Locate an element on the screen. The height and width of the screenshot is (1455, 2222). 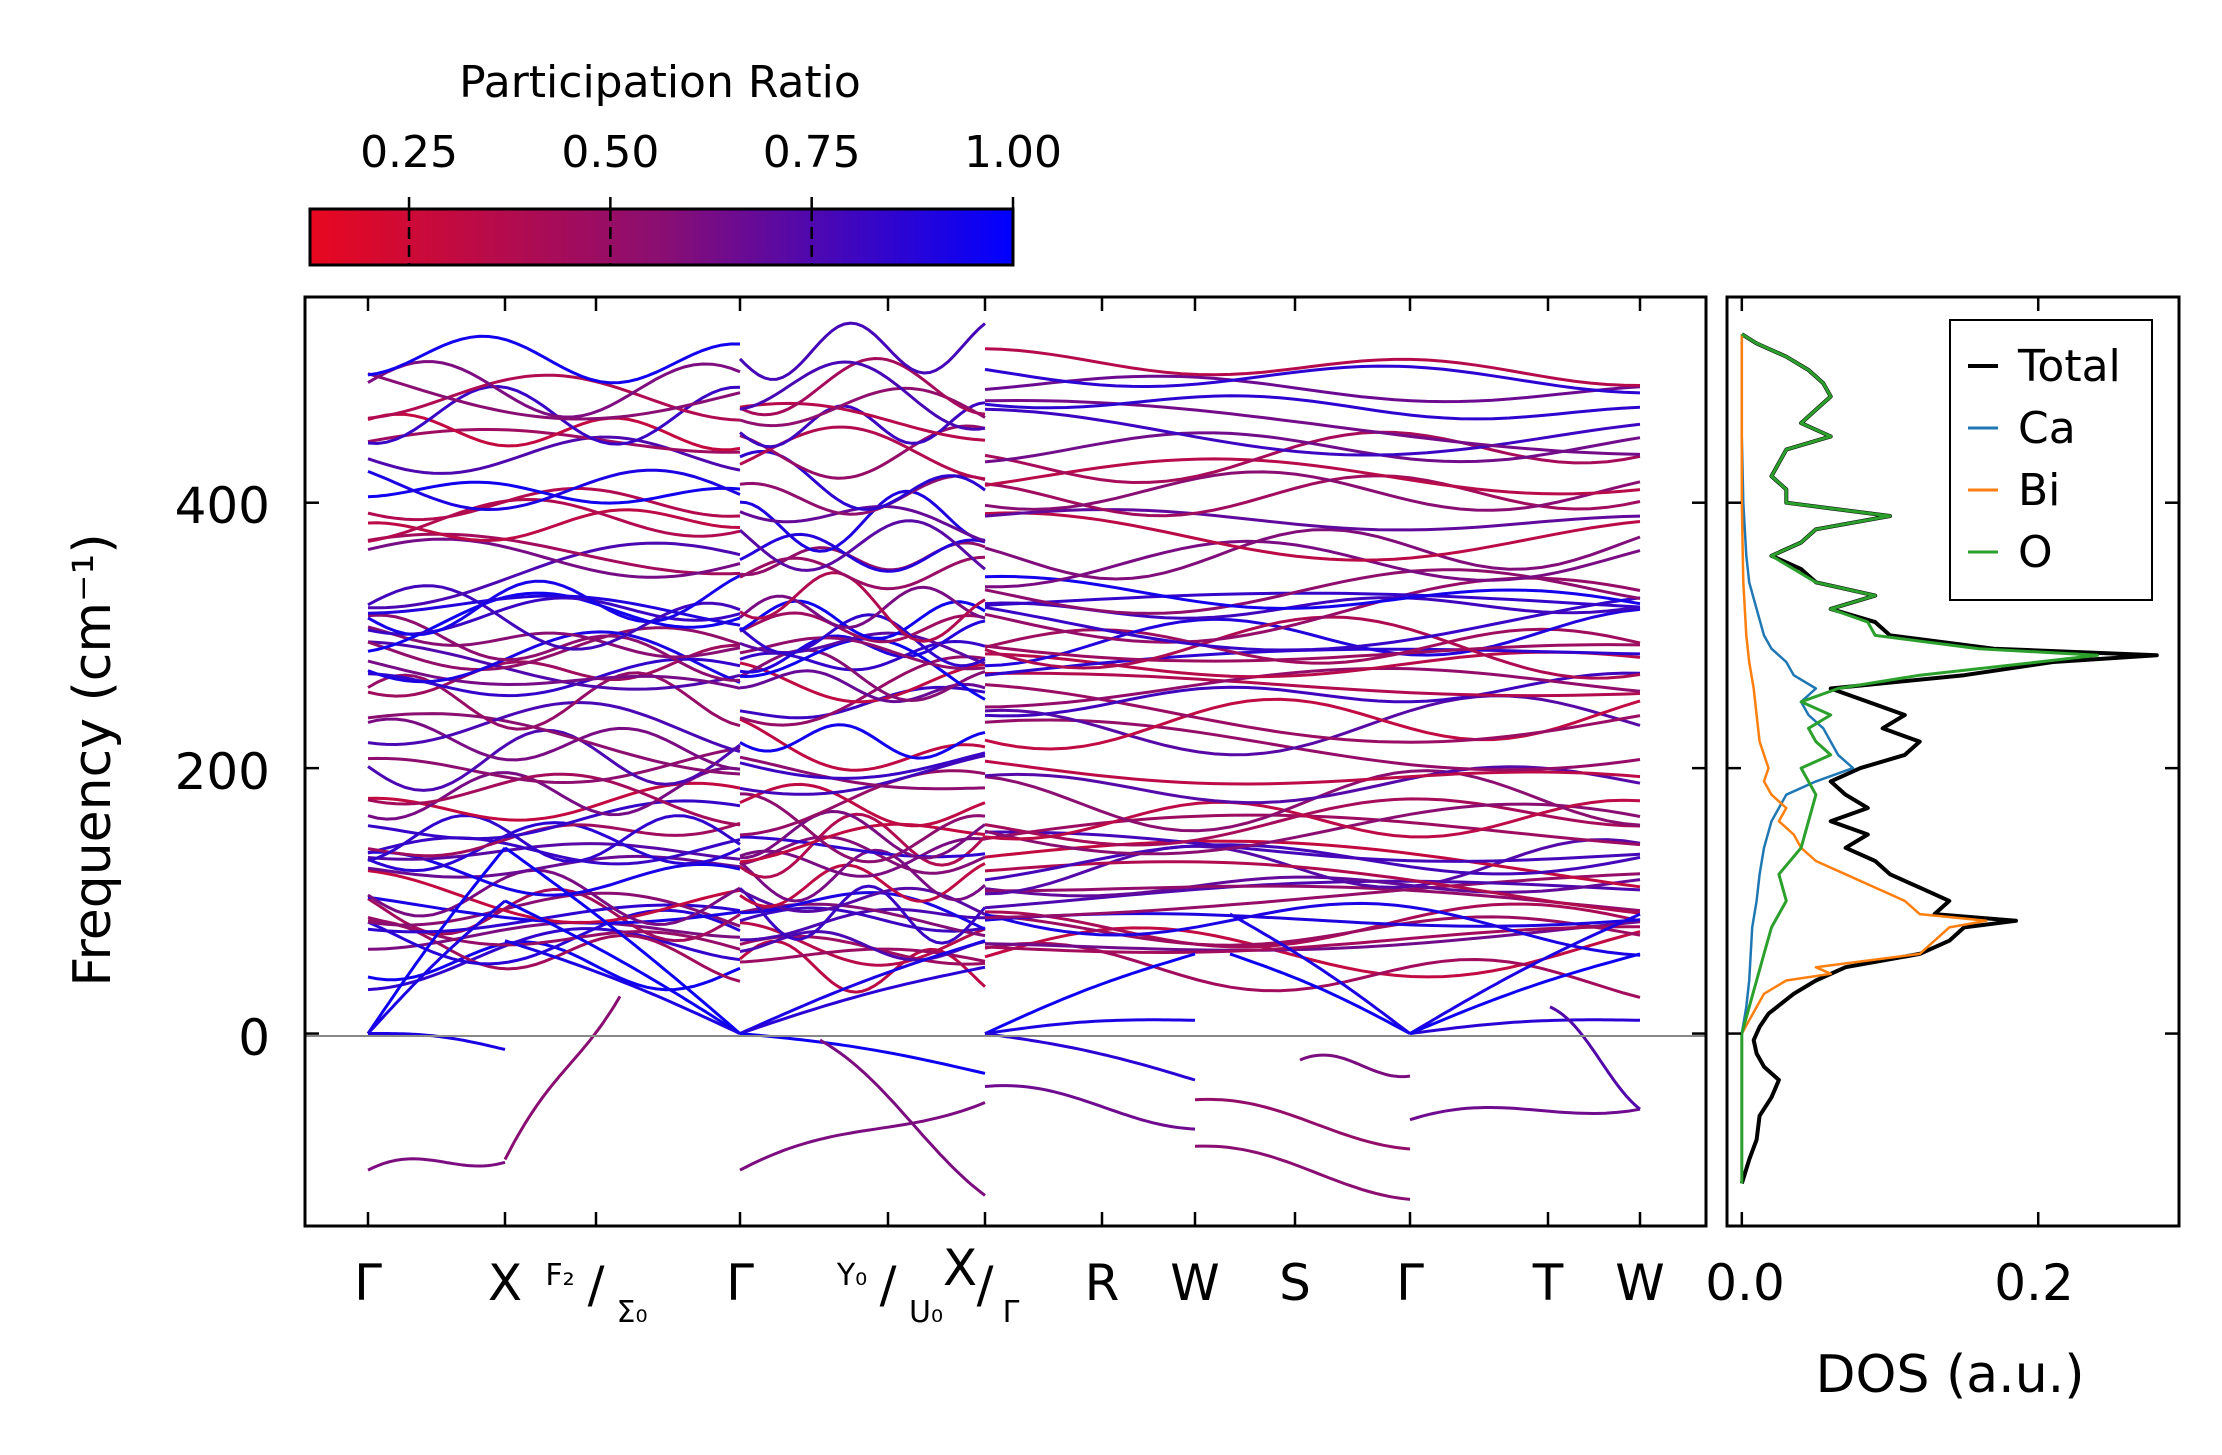
colorbar-tick-label-3: 1.00 is located at coordinates (1013, 152).